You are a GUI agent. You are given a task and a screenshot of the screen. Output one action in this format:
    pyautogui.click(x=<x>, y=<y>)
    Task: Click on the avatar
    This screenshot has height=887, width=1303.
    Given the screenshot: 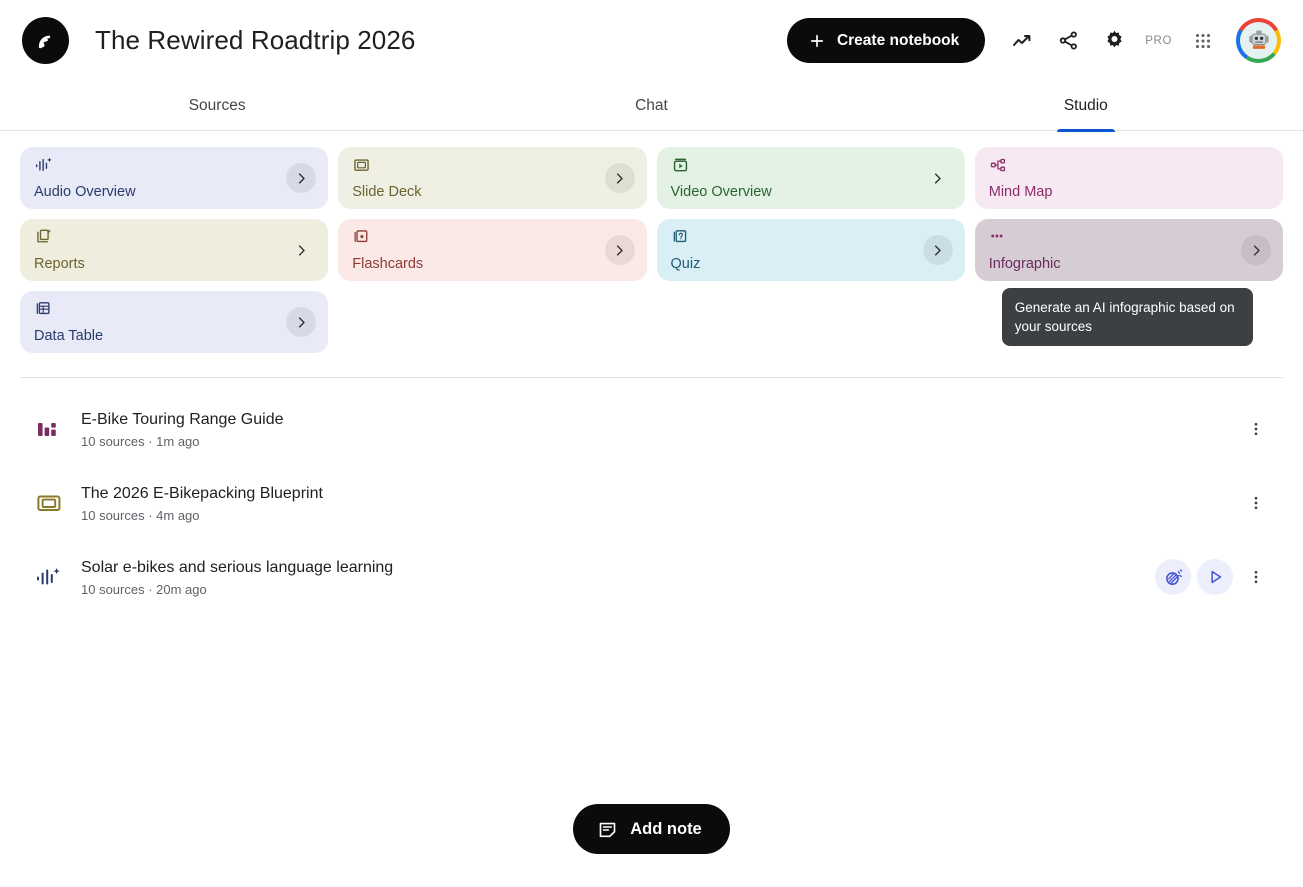 What is the action you would take?
    pyautogui.click(x=1258, y=40)
    